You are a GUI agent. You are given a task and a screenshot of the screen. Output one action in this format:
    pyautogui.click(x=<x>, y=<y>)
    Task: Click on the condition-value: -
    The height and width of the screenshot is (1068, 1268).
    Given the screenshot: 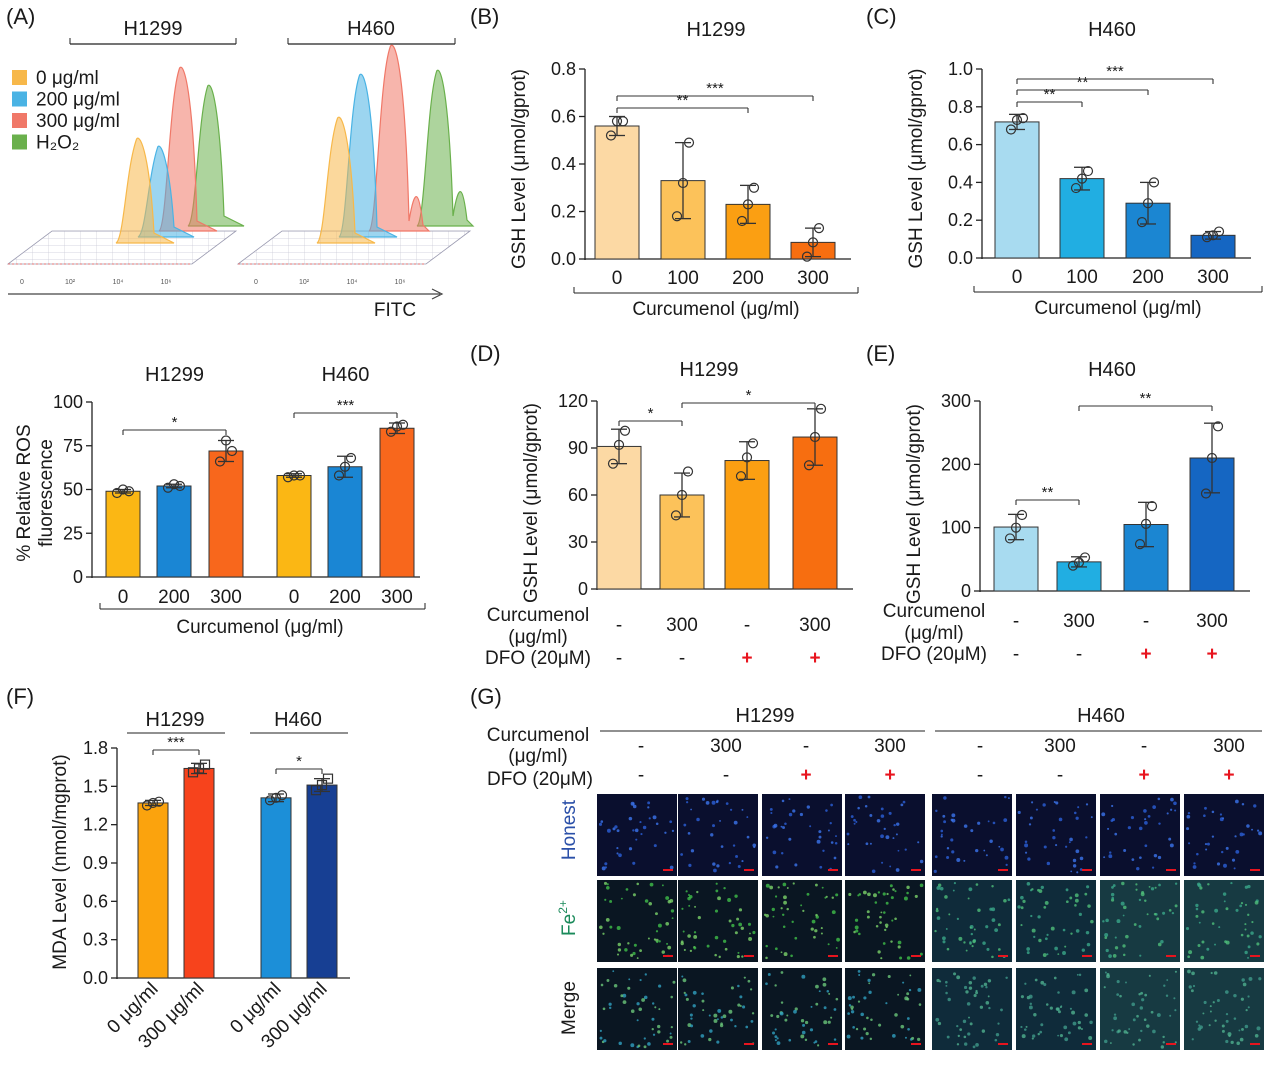 What is the action you would take?
    pyautogui.click(x=641, y=746)
    